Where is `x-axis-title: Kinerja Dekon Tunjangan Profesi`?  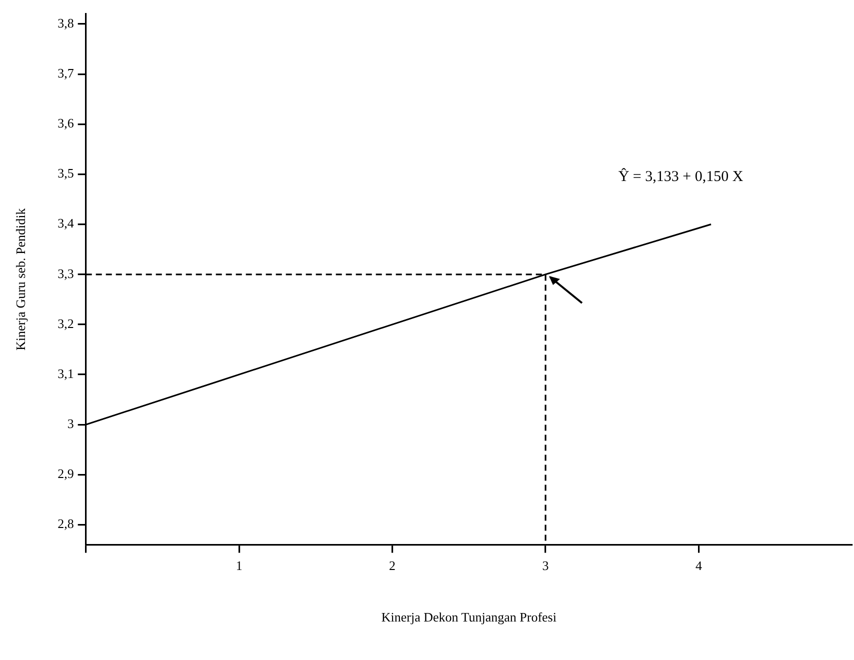 x-axis-title: Kinerja Dekon Tunjangan Profesi is located at coordinates (469, 617).